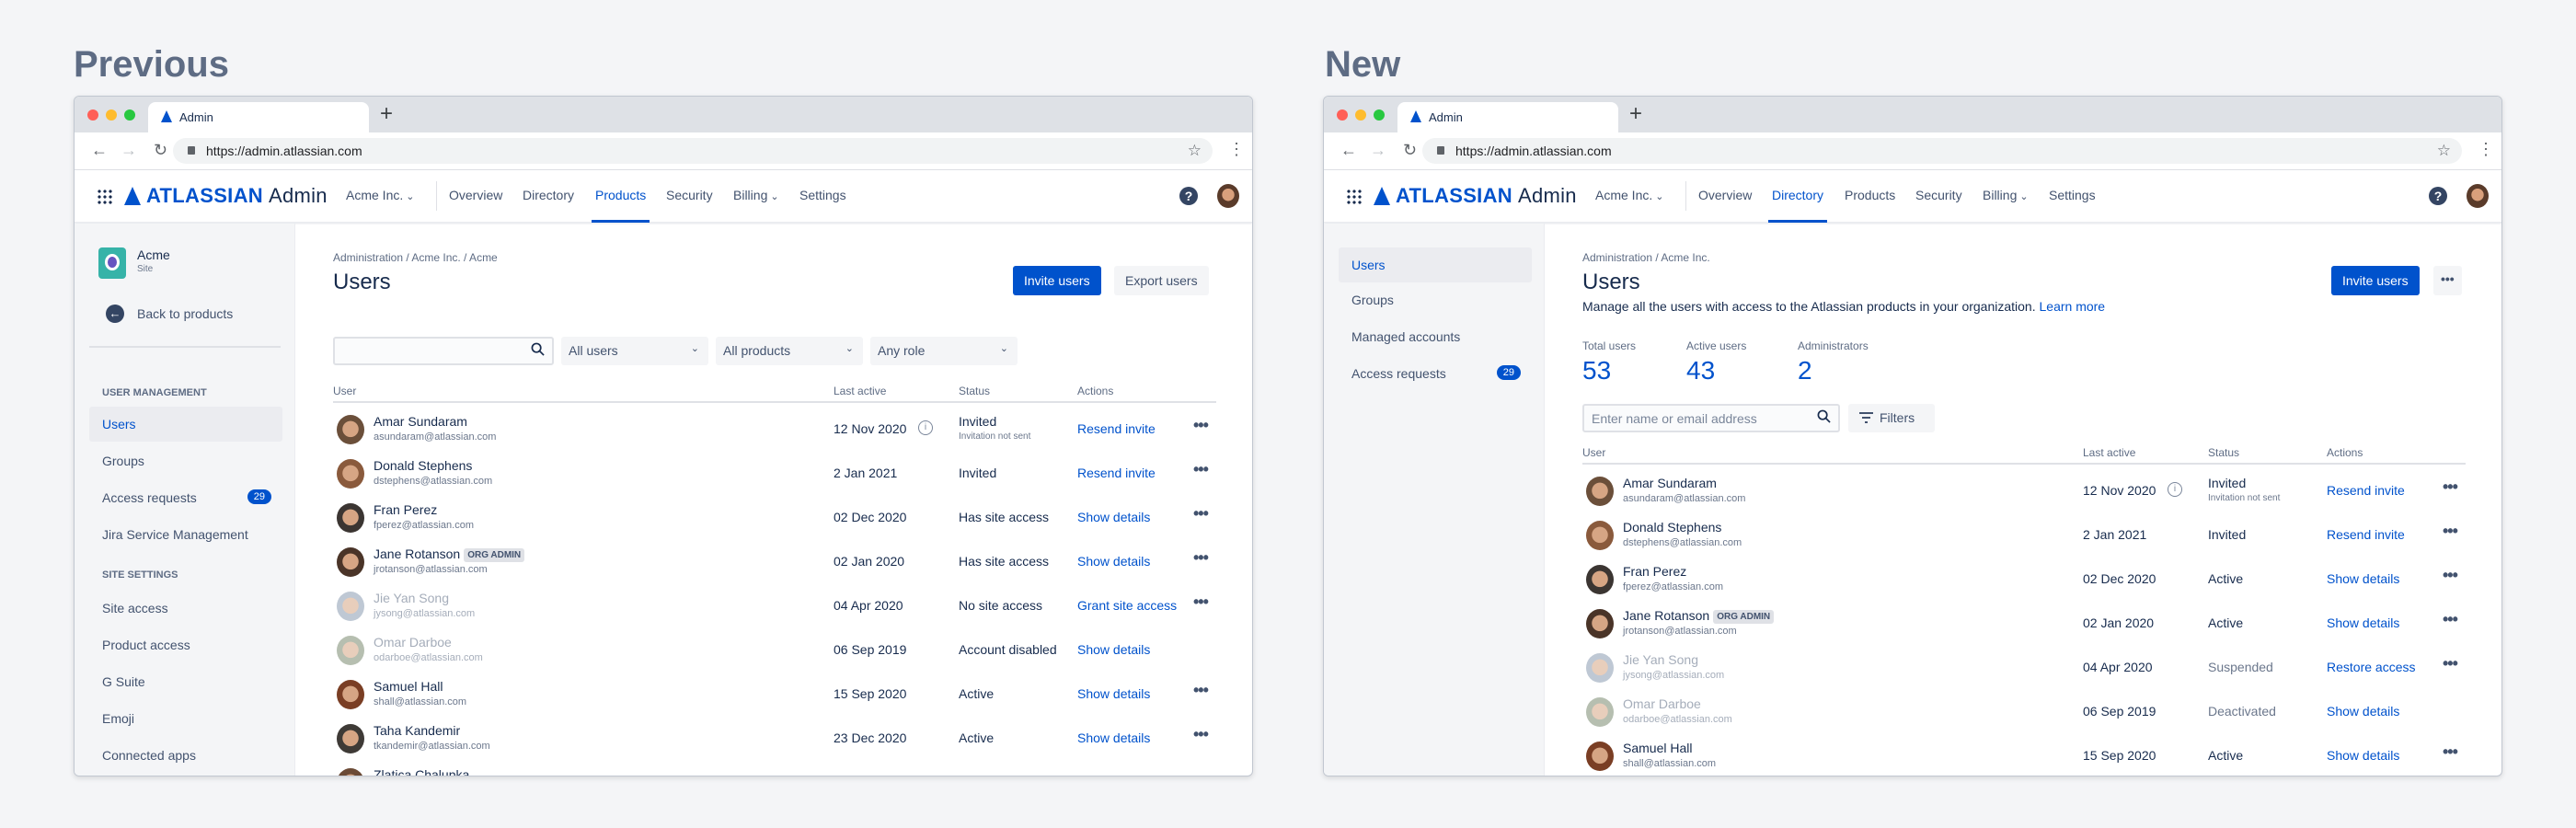  I want to click on sidebar-item-managed-accounts: Managed accounts, so click(1406, 336).